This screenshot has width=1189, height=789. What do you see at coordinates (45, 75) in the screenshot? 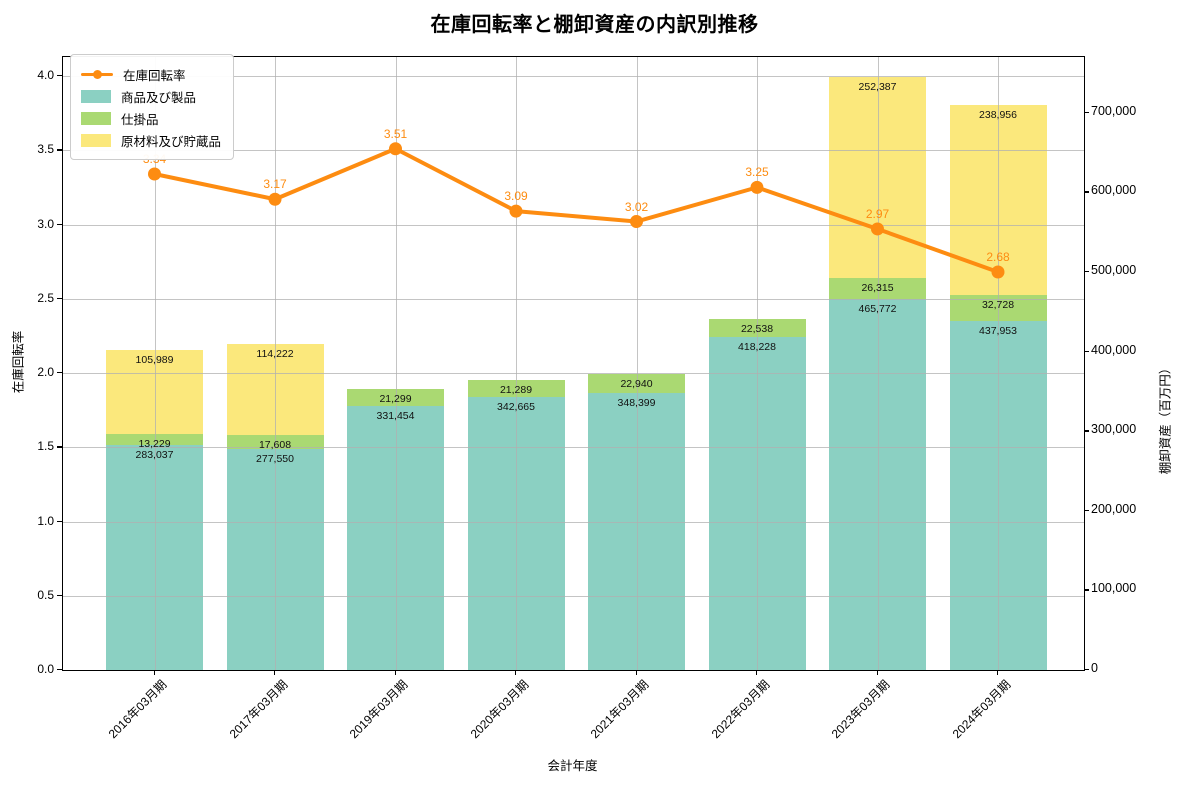
I see `y-left-tick-label: 4.0` at bounding box center [45, 75].